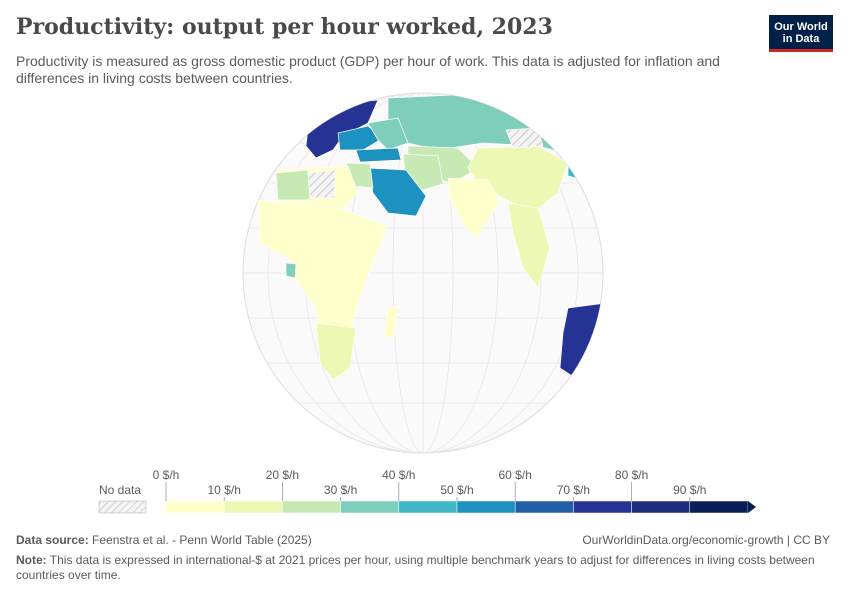  I want to click on legend-top-label-1: 20 $/h, so click(282, 475).